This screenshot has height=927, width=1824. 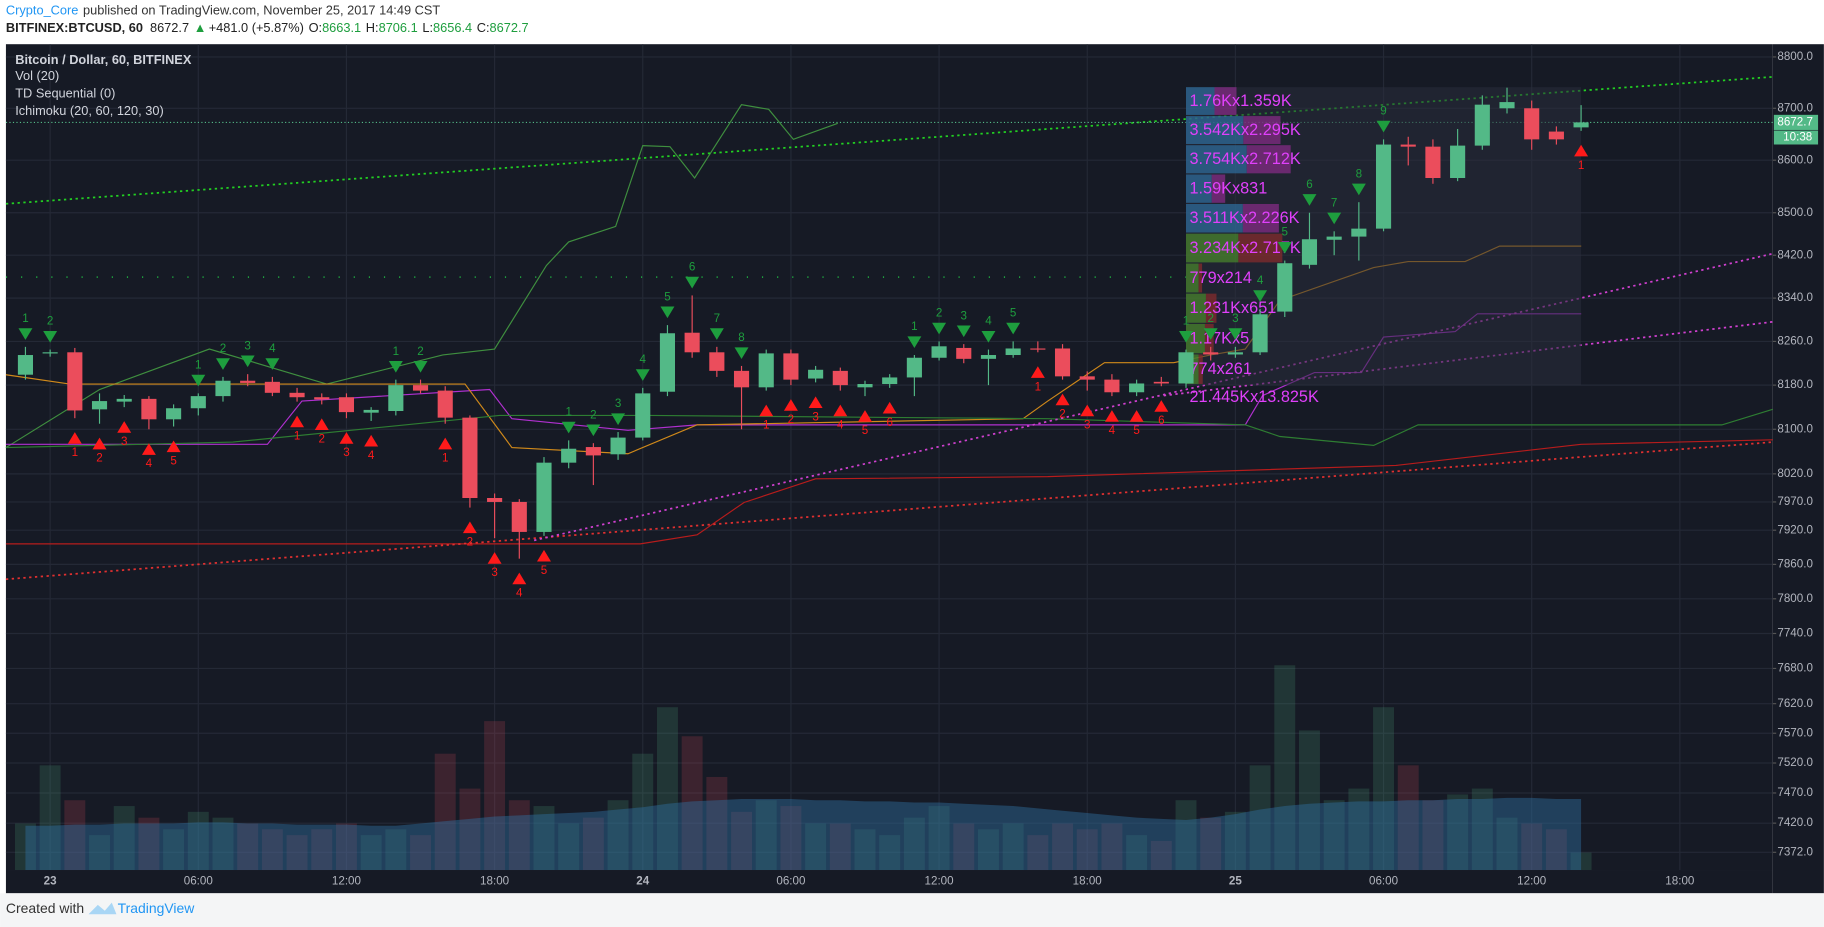 What do you see at coordinates (889, 492) in the screenshot?
I see `ichimoku-span-b` at bounding box center [889, 492].